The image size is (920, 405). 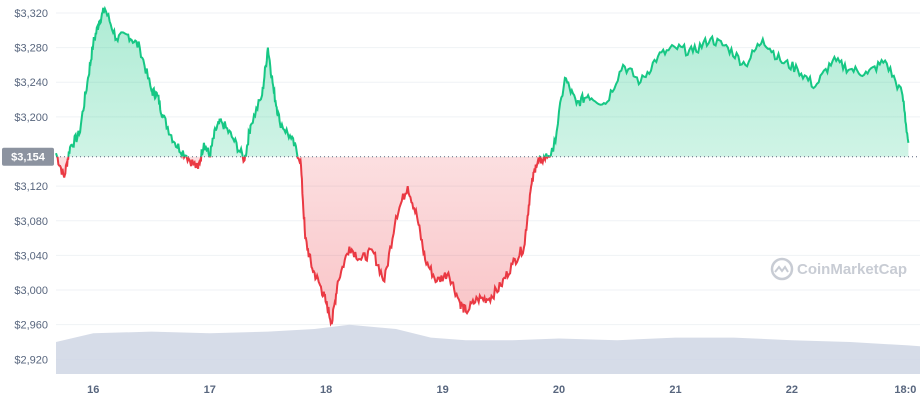 What do you see at coordinates (31, 256) in the screenshot?
I see `y-tick-label: $3,040` at bounding box center [31, 256].